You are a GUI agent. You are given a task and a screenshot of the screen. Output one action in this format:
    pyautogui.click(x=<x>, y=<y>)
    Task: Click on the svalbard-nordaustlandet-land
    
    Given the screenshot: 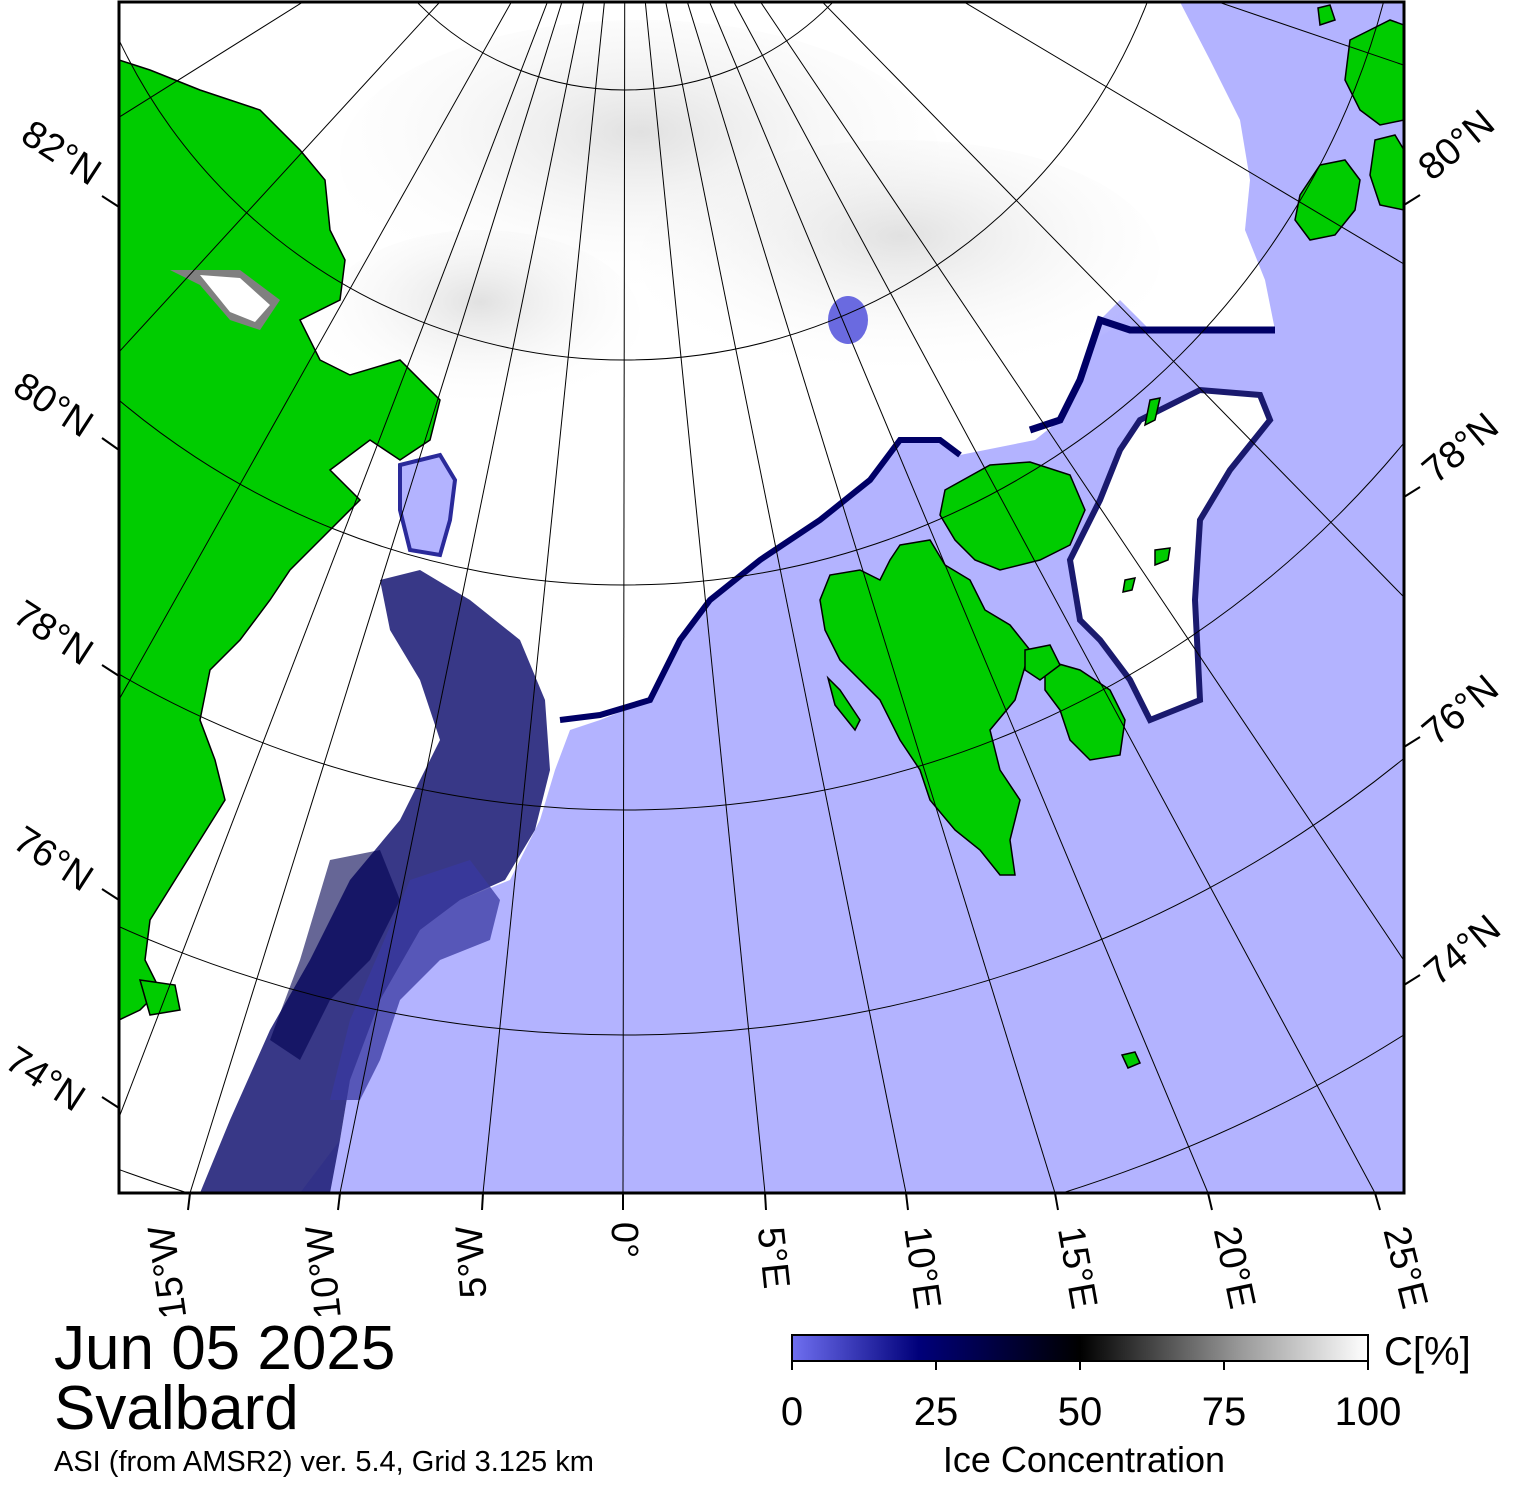 What is the action you would take?
    pyautogui.click(x=1012, y=516)
    